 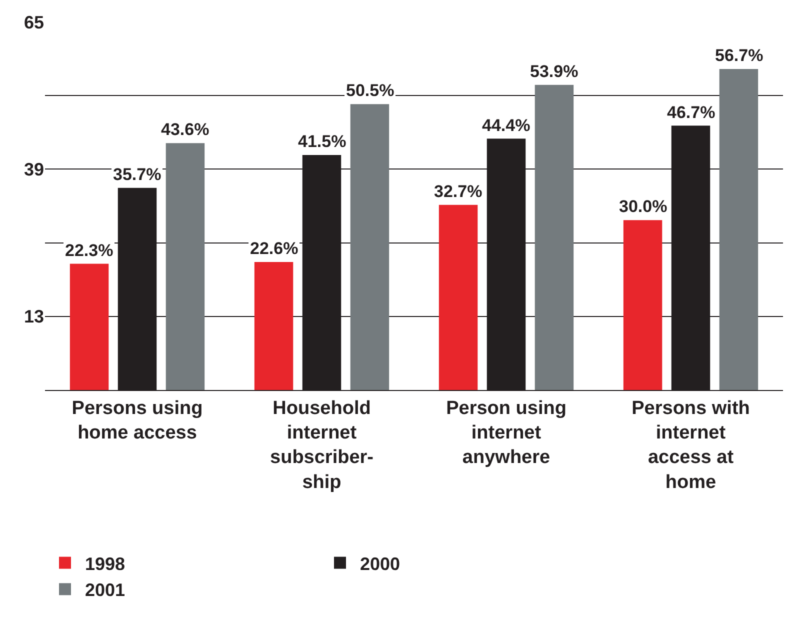 I want to click on data-label: 30.0%, so click(x=643, y=206).